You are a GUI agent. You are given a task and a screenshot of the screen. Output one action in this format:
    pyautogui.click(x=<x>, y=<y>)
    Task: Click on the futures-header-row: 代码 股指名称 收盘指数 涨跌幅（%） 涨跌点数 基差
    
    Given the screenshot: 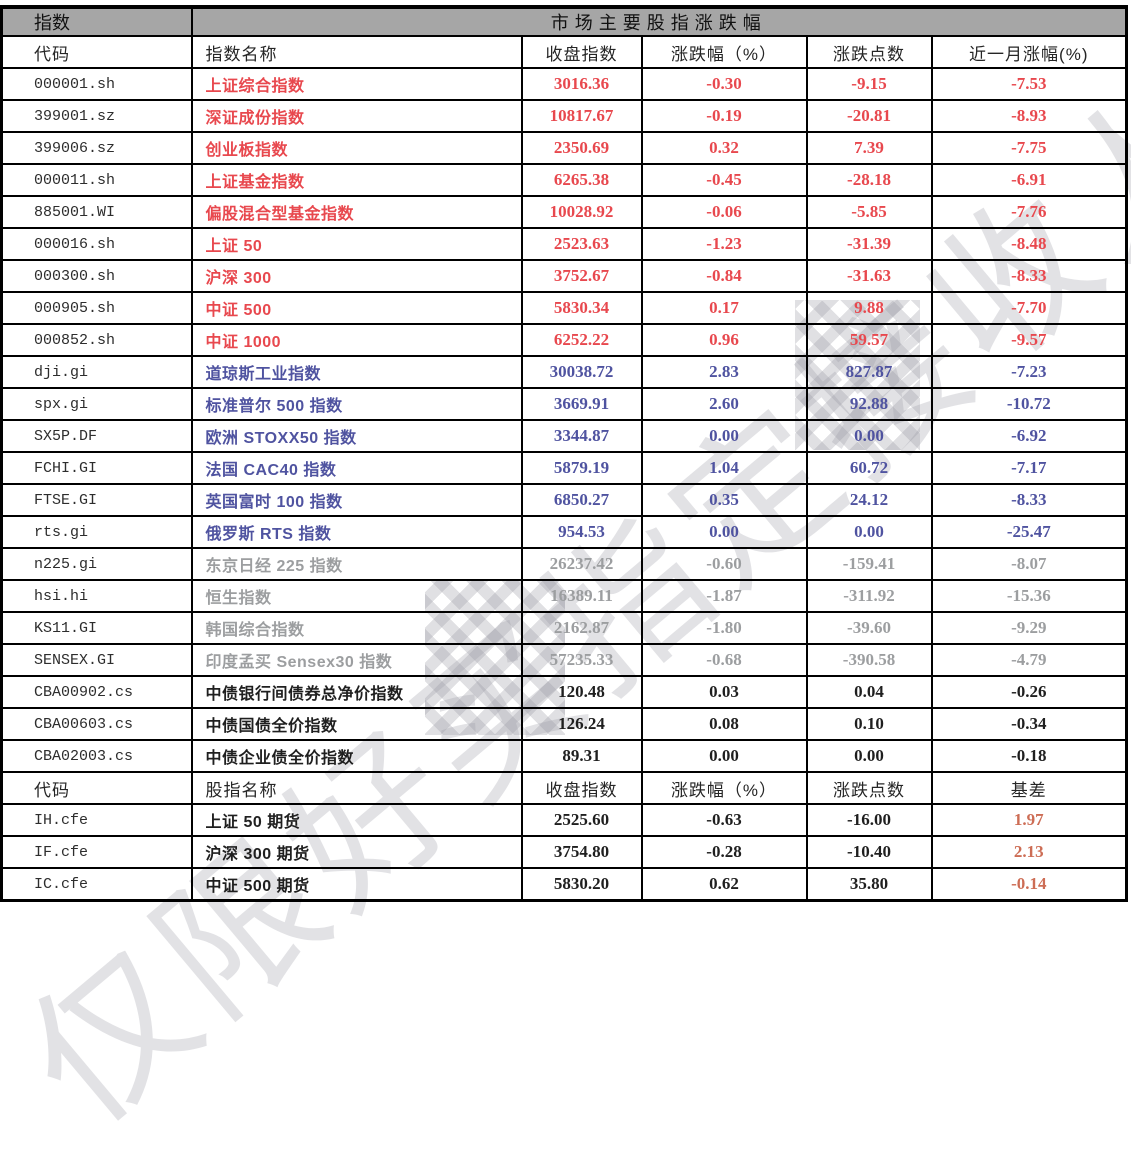 What is the action you would take?
    pyautogui.click(x=564, y=788)
    